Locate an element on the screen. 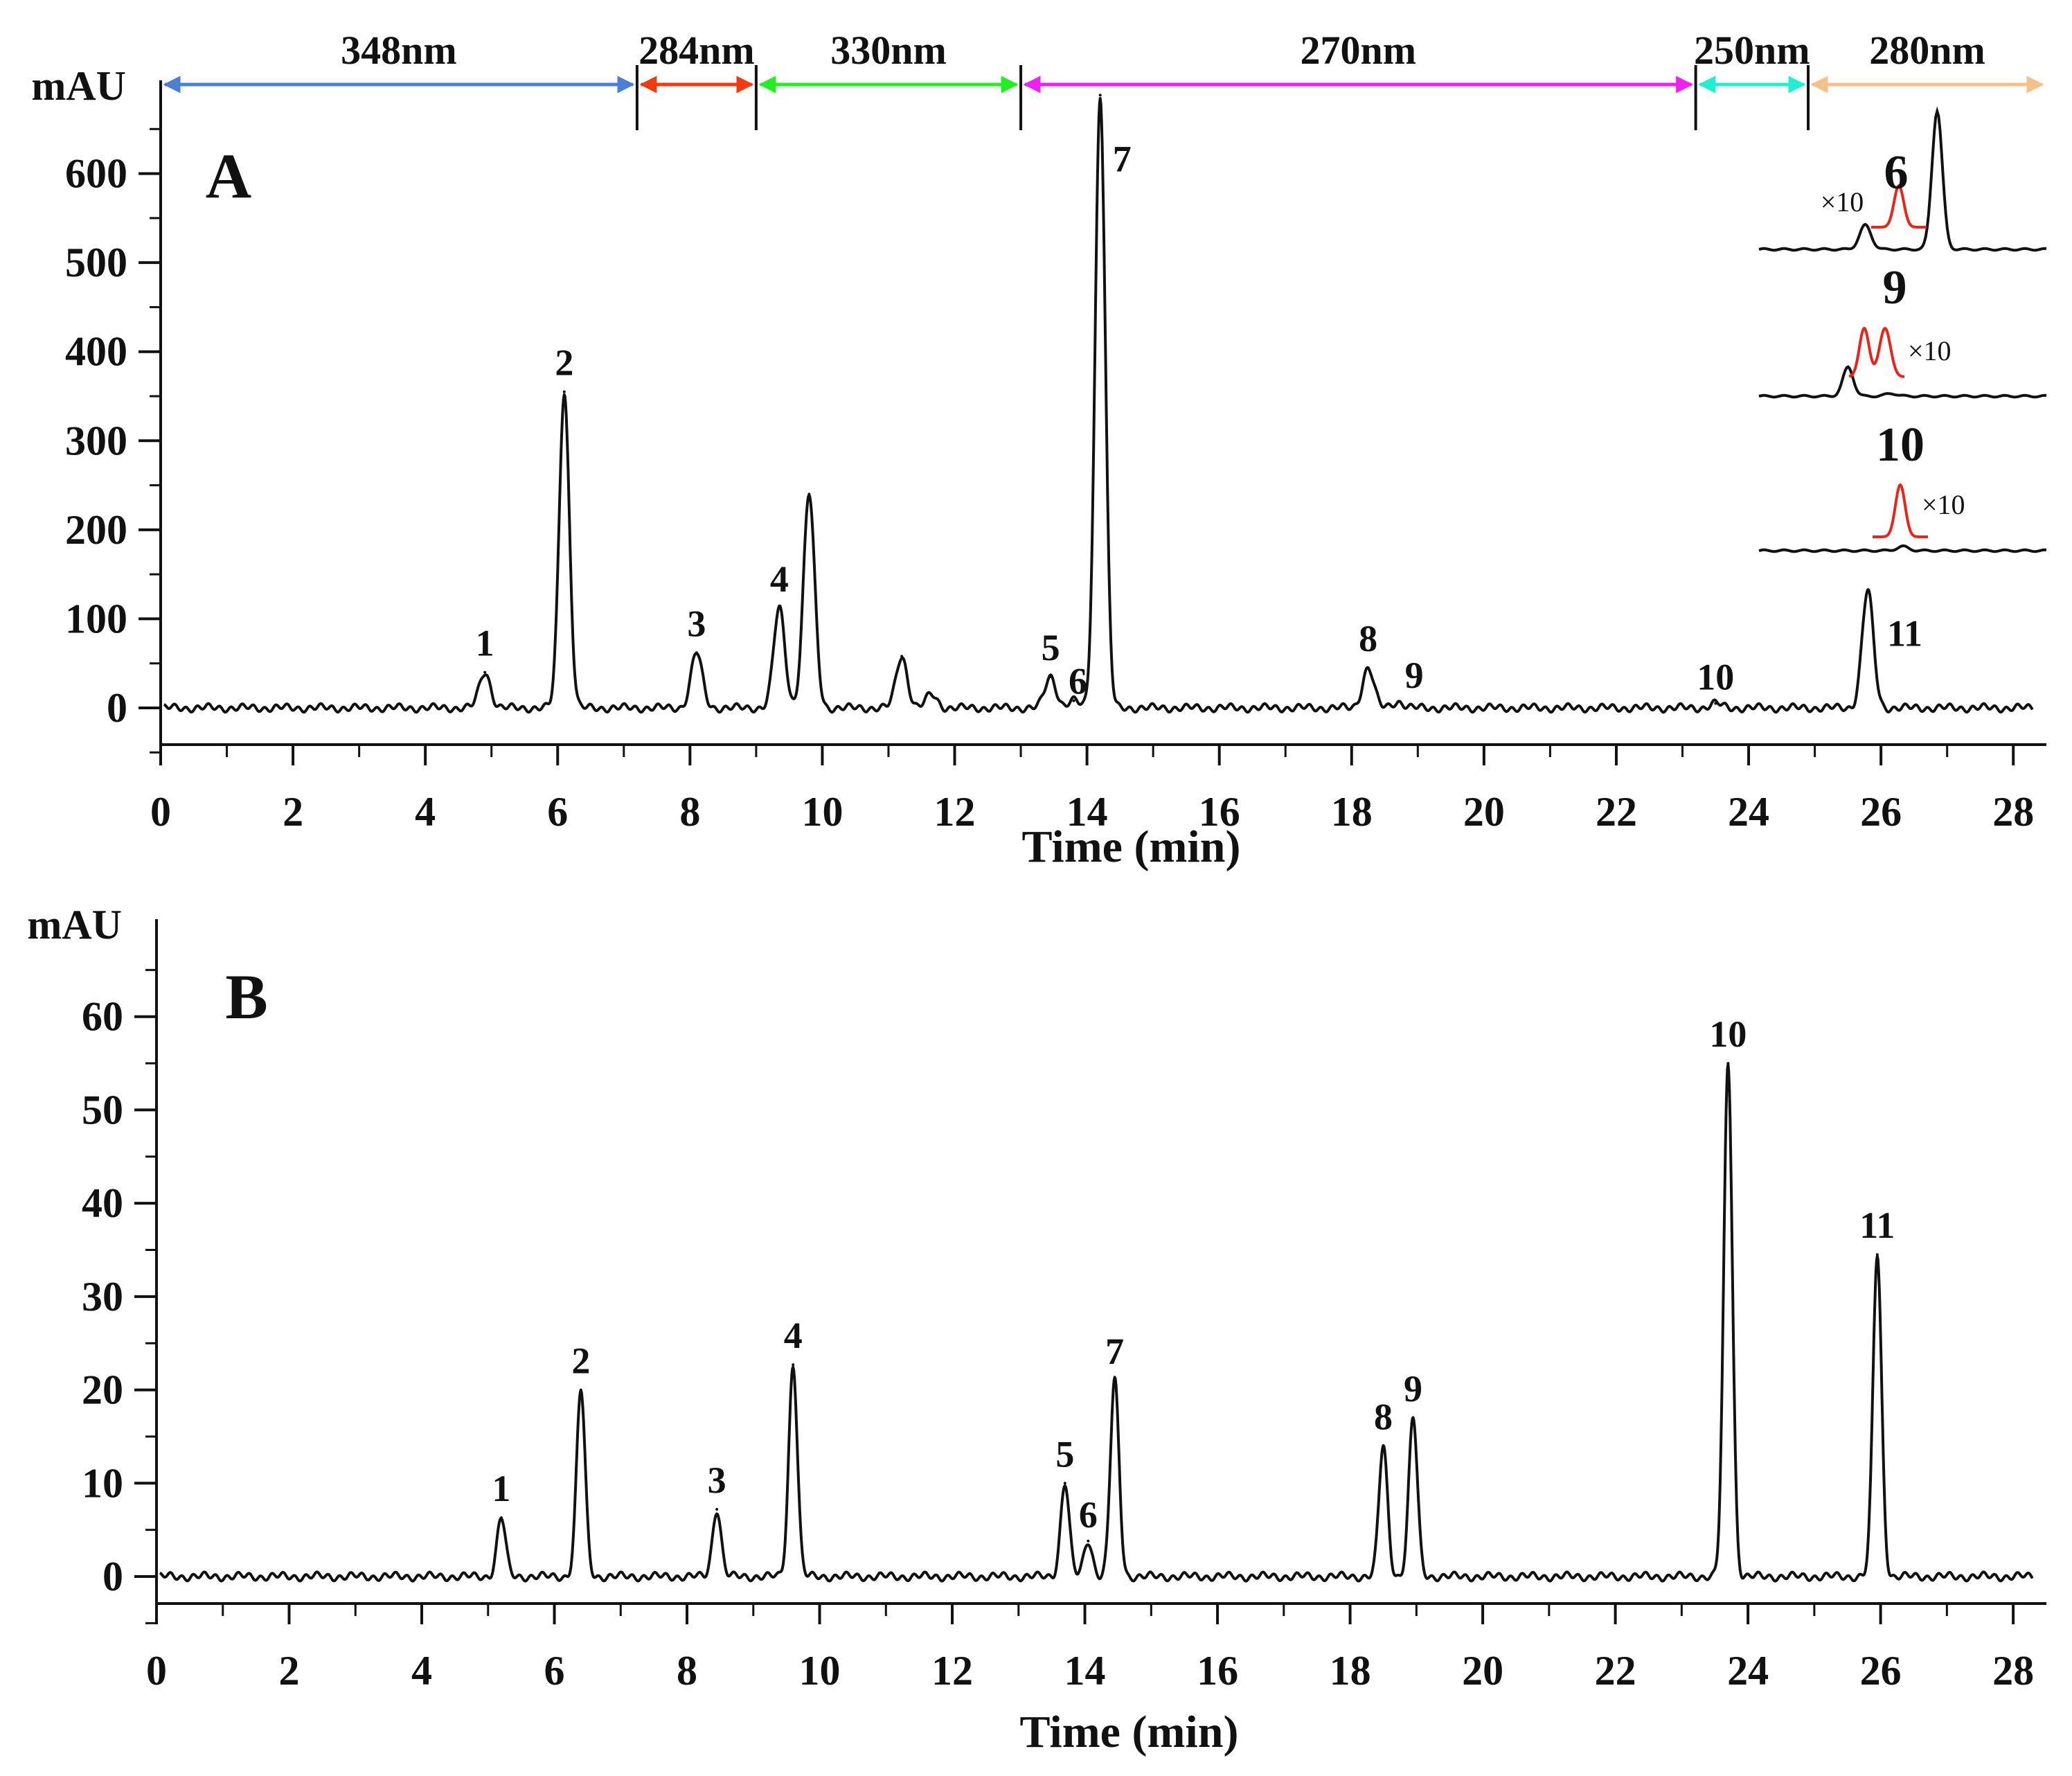  x-tick-label: 14 is located at coordinates (1085, 1671).